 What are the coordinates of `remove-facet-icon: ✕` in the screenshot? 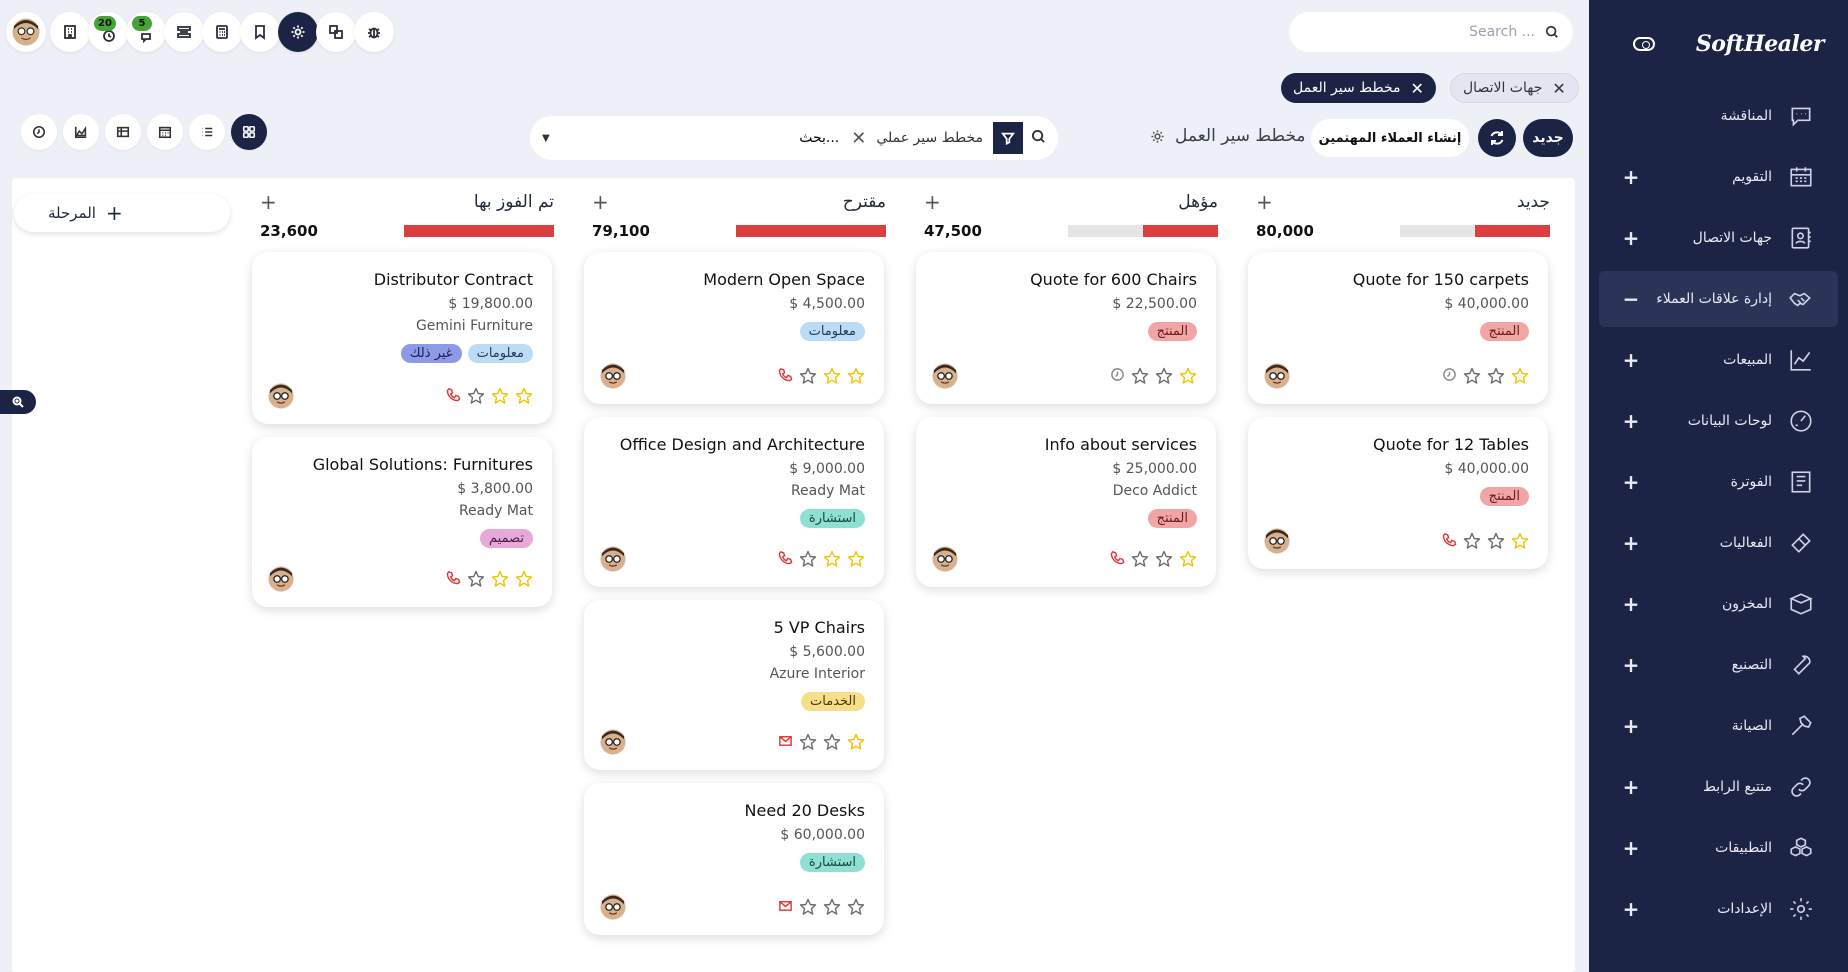 It's located at (859, 138).